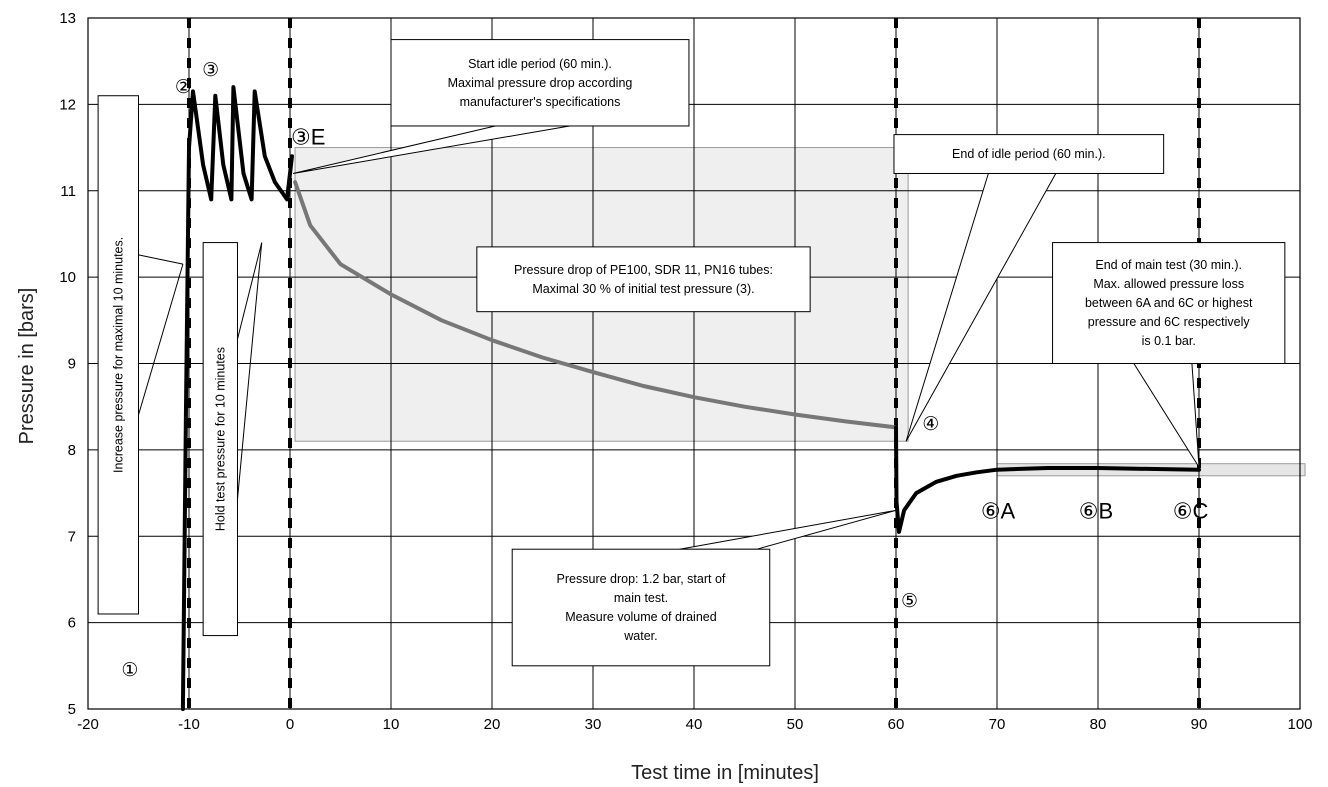 This screenshot has height=787, width=1328. I want to click on point-label: ⑤, so click(909, 601).